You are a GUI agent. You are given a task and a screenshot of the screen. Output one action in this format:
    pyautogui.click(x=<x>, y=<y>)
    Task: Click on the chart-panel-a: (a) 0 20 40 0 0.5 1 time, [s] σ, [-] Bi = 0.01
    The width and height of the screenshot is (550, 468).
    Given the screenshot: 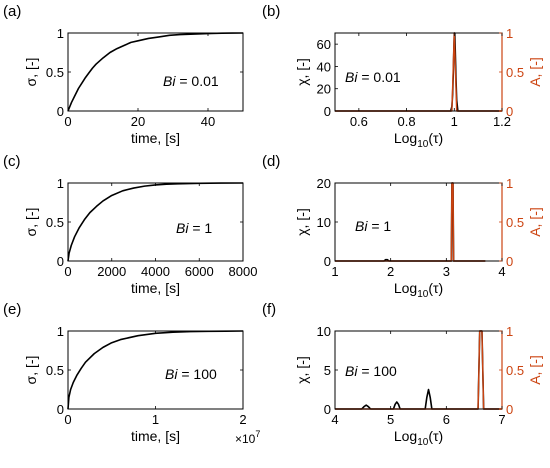 What is the action you would take?
    pyautogui.click(x=123, y=74)
    